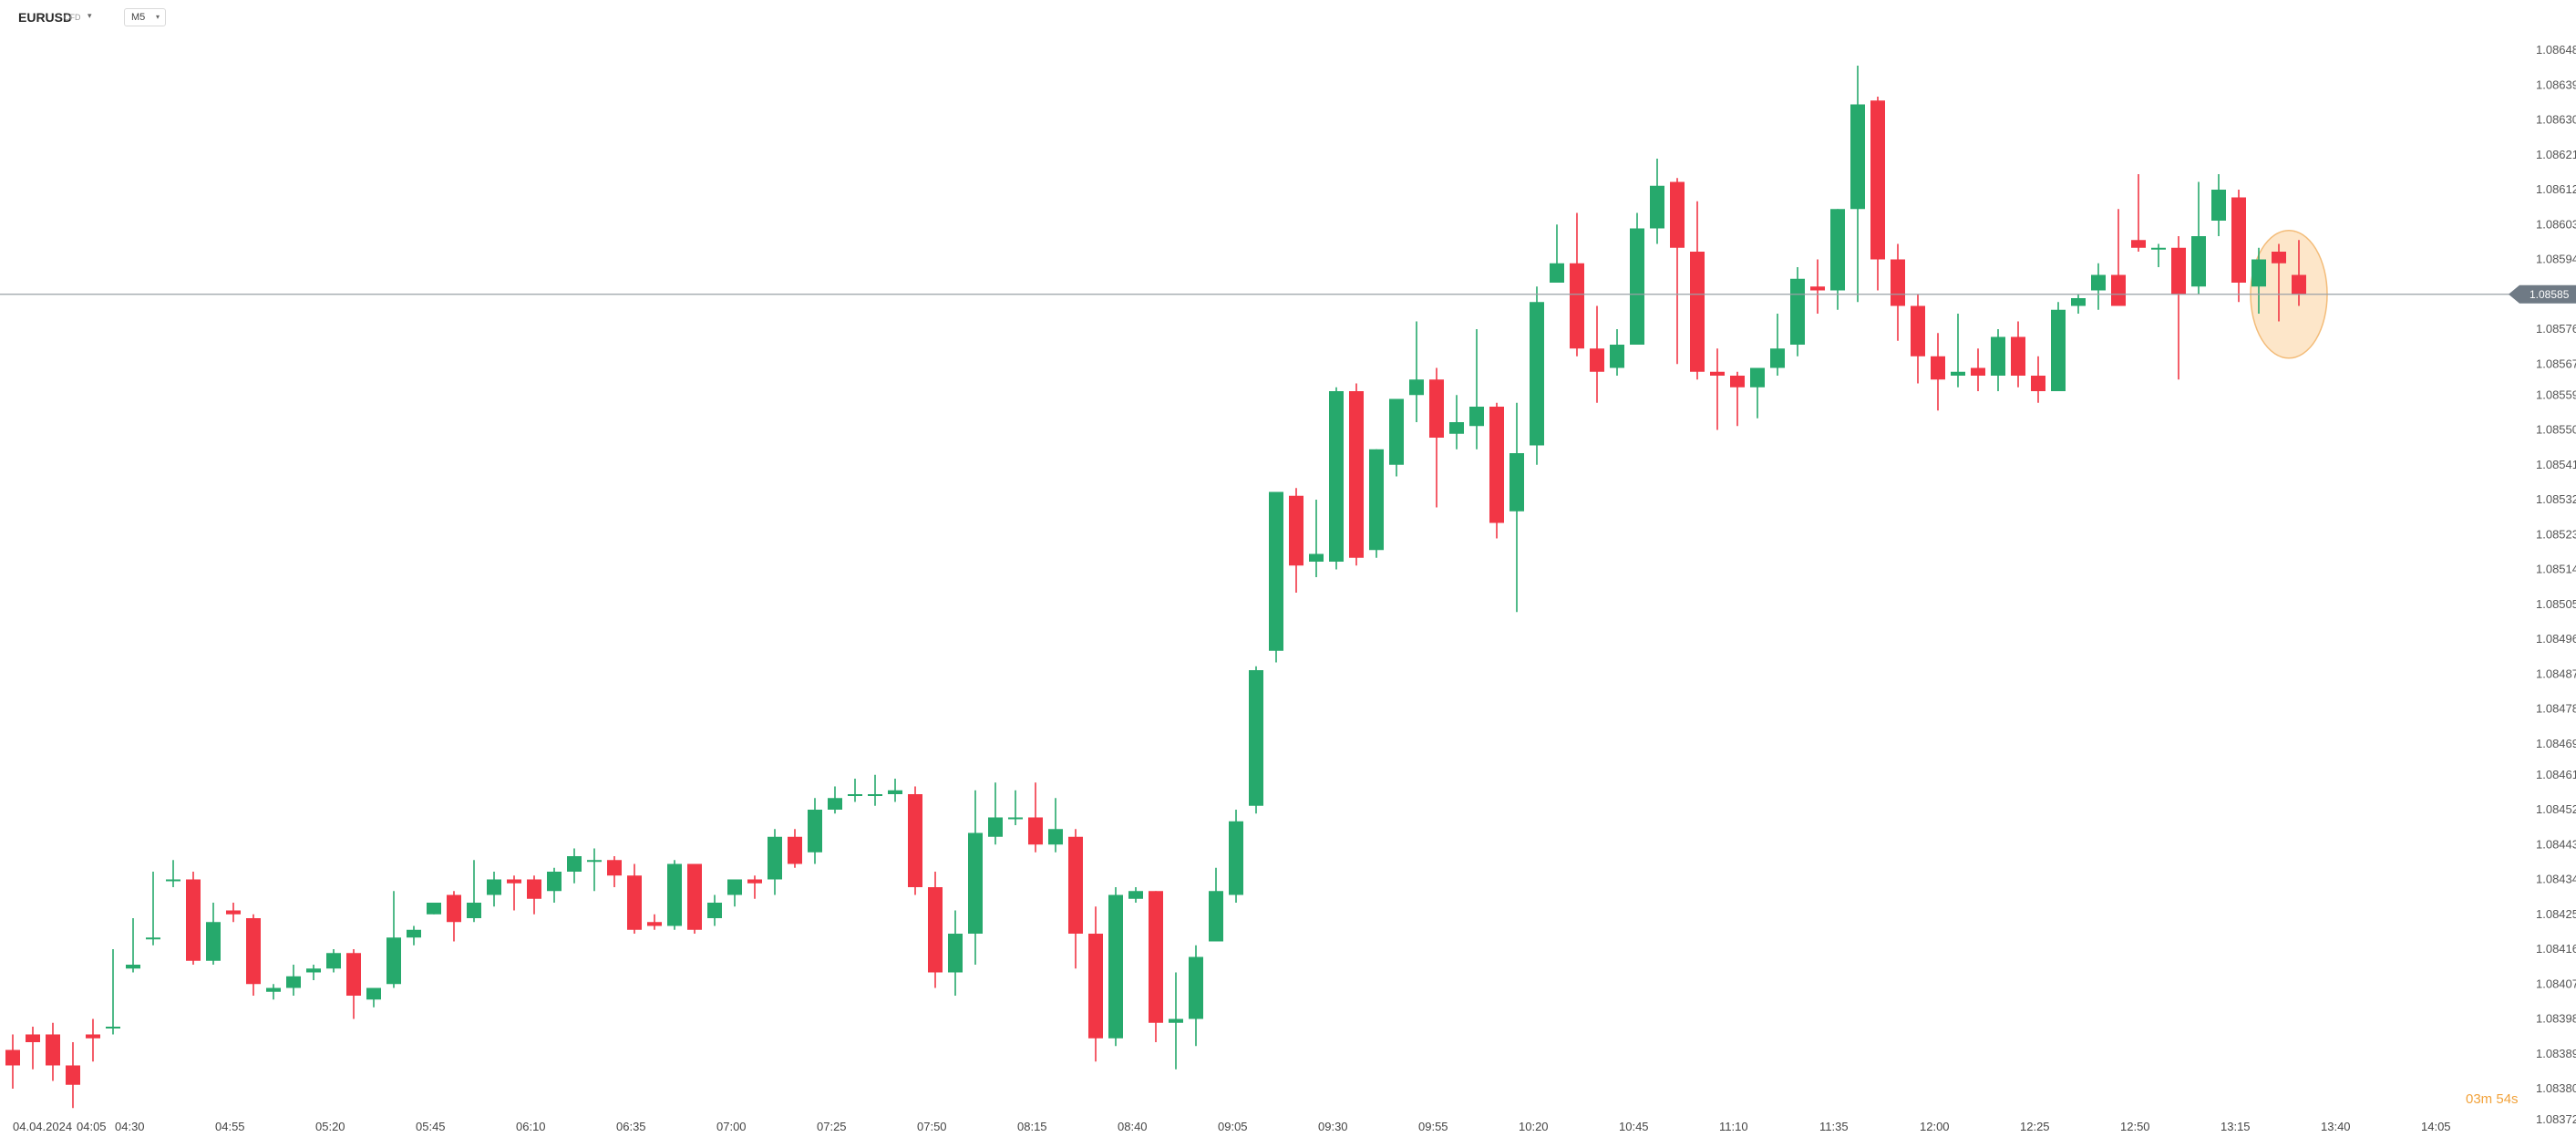 Image resolution: width=2576 pixels, height=1137 pixels. I want to click on time-tick-label: 13:40, so click(2336, 1126).